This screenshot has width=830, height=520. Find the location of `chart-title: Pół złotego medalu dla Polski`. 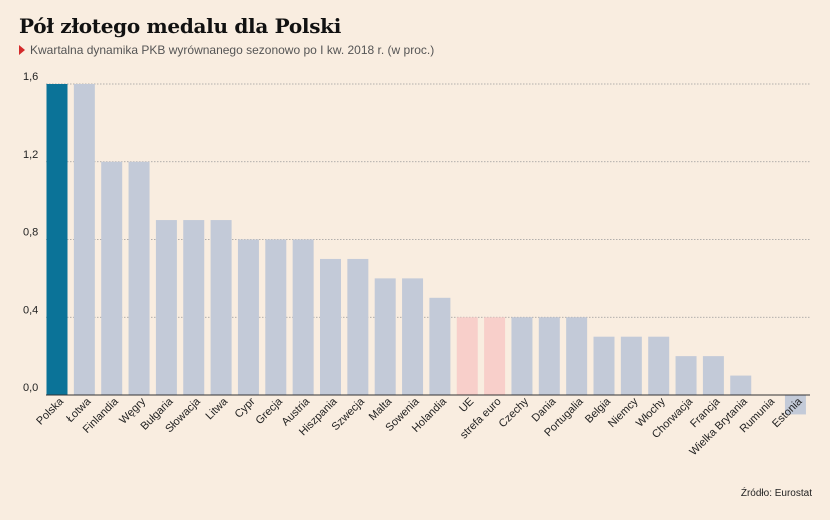

chart-title: Pół złotego medalu dla Polski is located at coordinates (180, 26).